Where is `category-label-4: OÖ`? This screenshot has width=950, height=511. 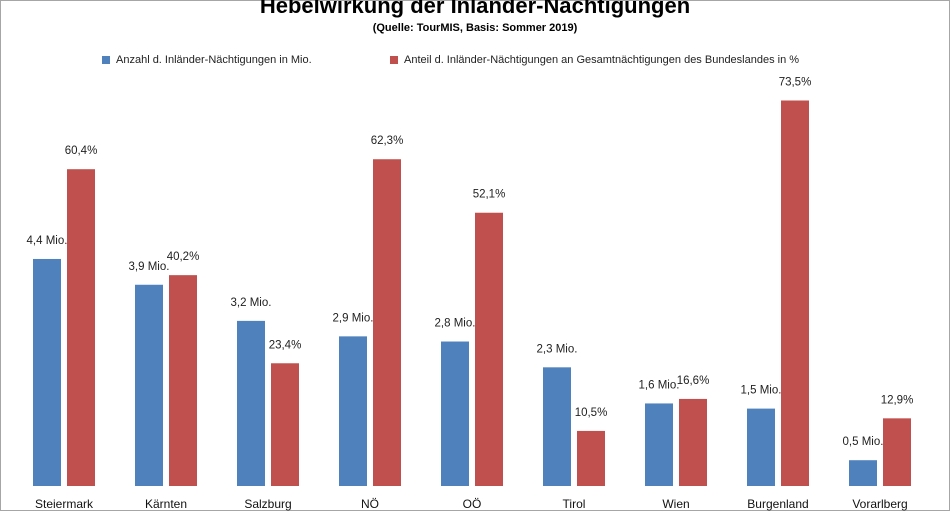 category-label-4: OÖ is located at coordinates (472, 504).